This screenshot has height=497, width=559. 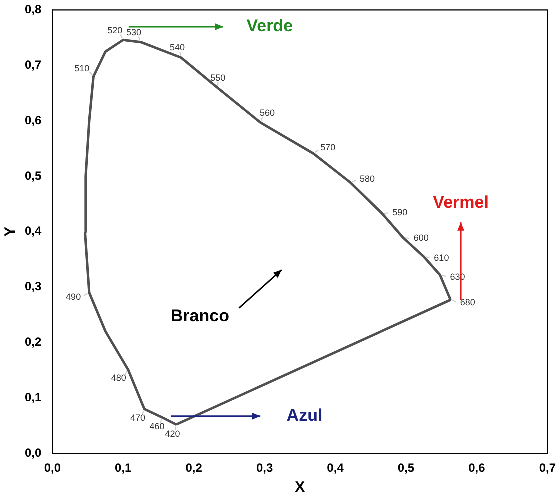 I want to click on x-axis-title: X, so click(x=300, y=487).